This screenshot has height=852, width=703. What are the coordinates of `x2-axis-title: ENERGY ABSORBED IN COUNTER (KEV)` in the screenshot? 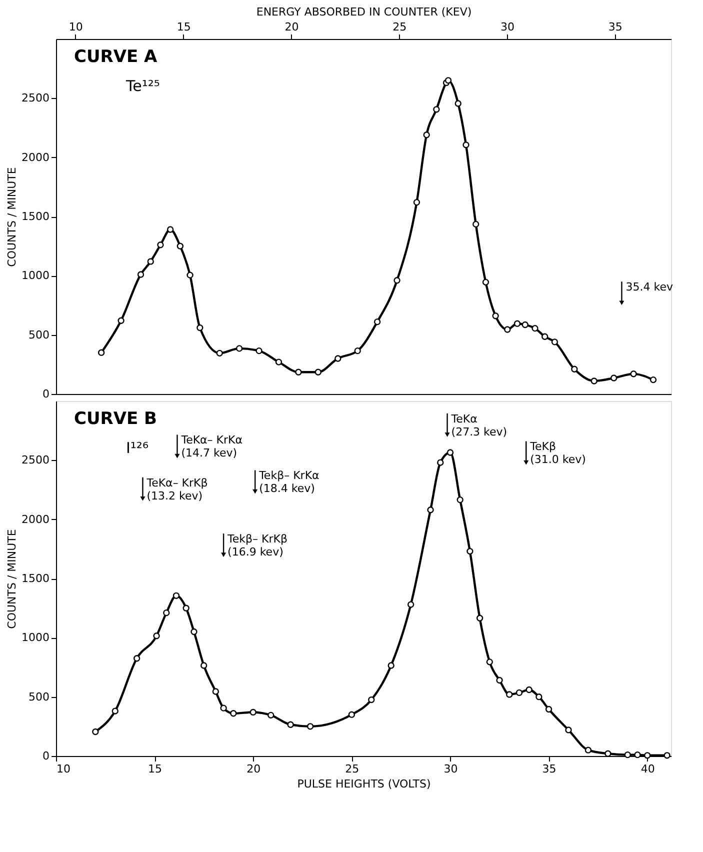 It's located at (364, 12).